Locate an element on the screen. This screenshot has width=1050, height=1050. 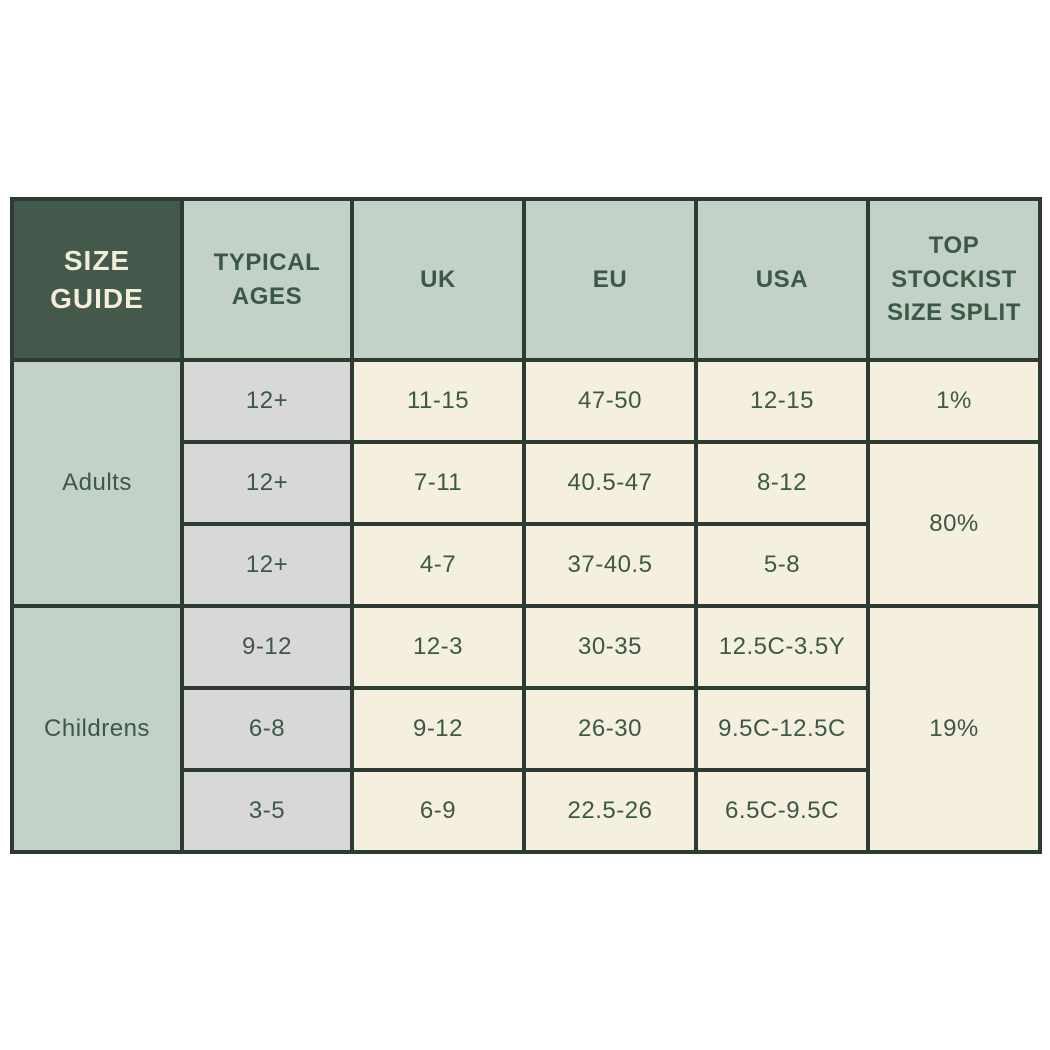
usa-cell: 9.5C-12.5C is located at coordinates (782, 729).